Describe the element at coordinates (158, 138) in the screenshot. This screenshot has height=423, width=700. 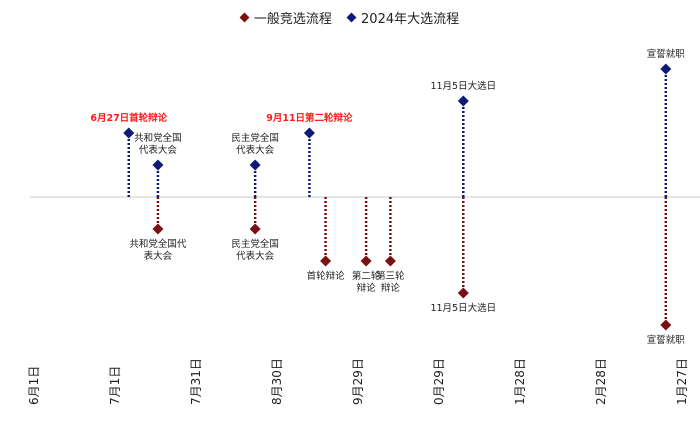
I see `event-label-election2024: 共和党全国` at that location.